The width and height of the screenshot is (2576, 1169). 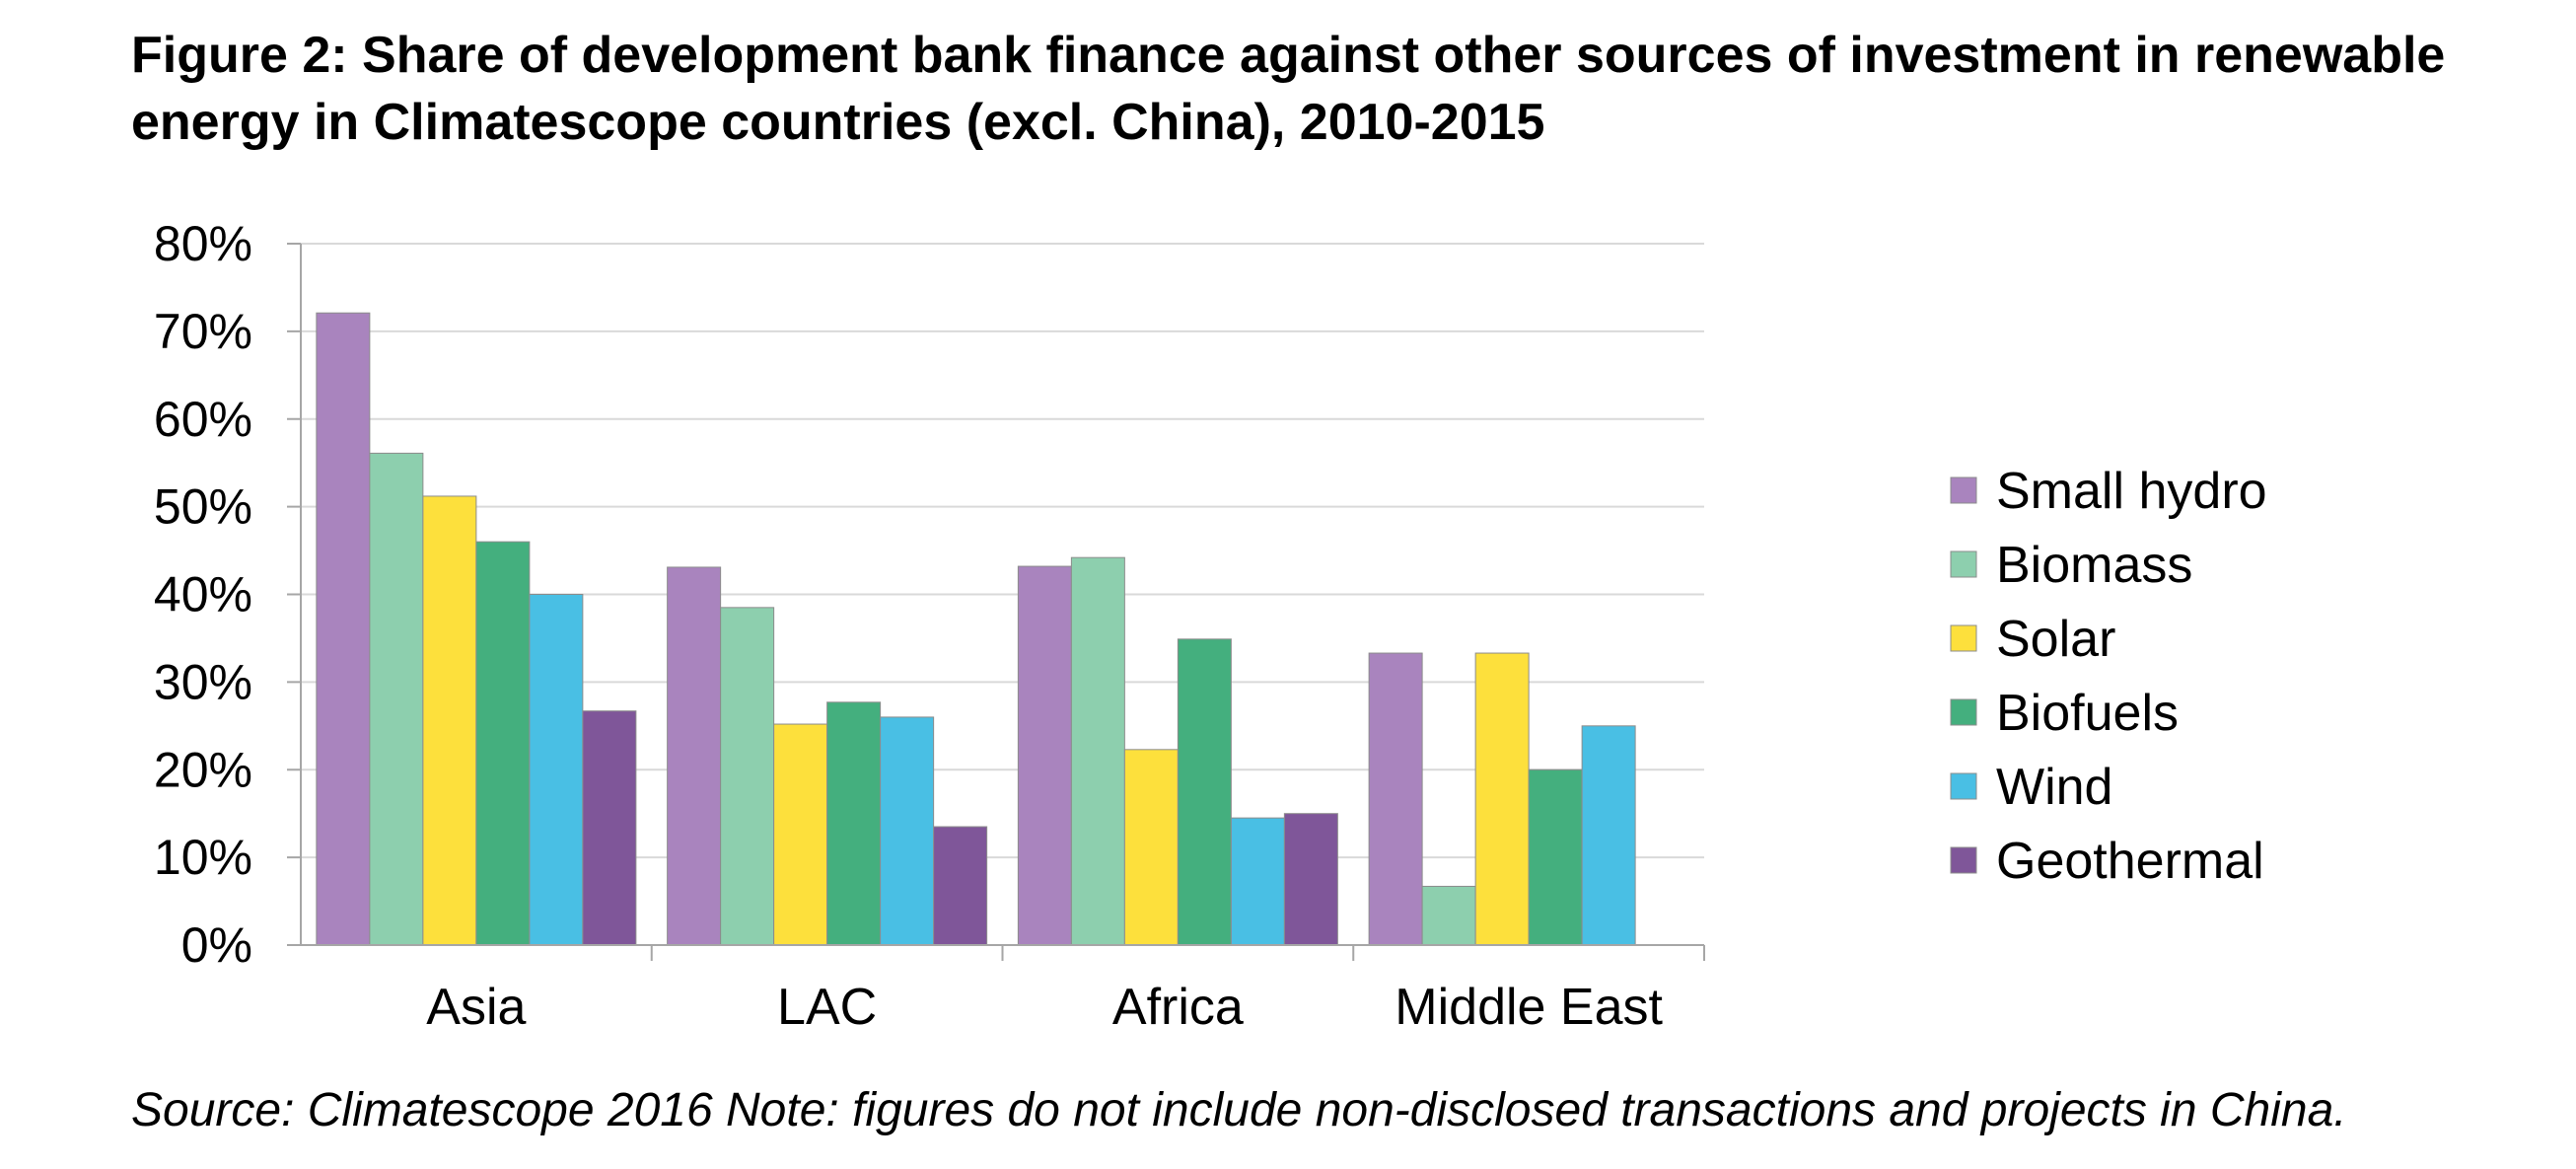 I want to click on bar-biomass-asia, so click(x=396, y=699).